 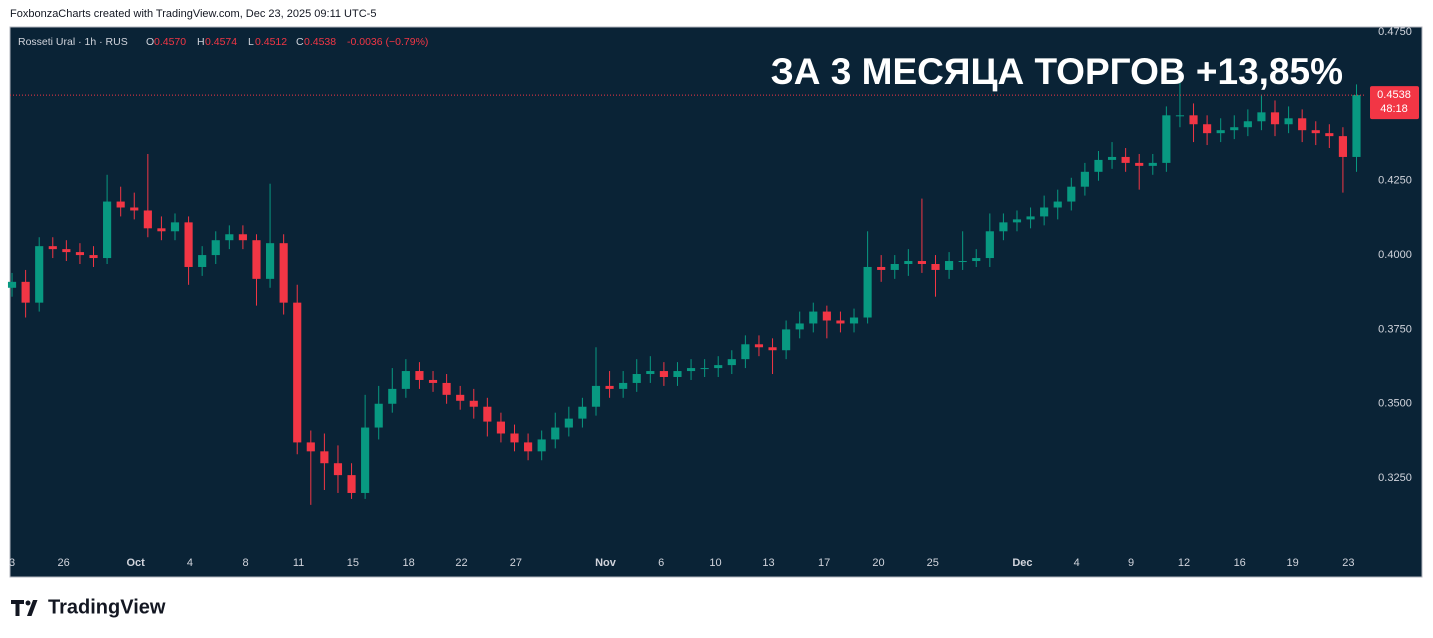 What do you see at coordinates (24, 608) in the screenshot?
I see `brand-logo` at bounding box center [24, 608].